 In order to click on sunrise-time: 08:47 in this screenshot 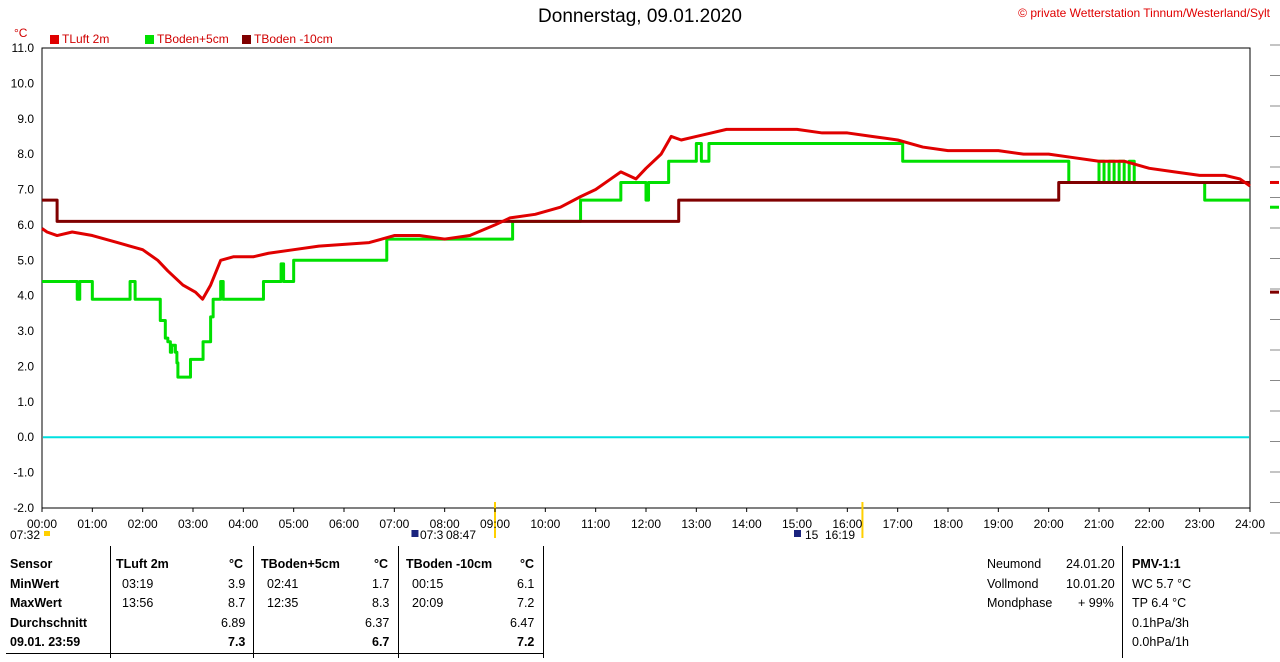, I will do `click(461, 535)`.